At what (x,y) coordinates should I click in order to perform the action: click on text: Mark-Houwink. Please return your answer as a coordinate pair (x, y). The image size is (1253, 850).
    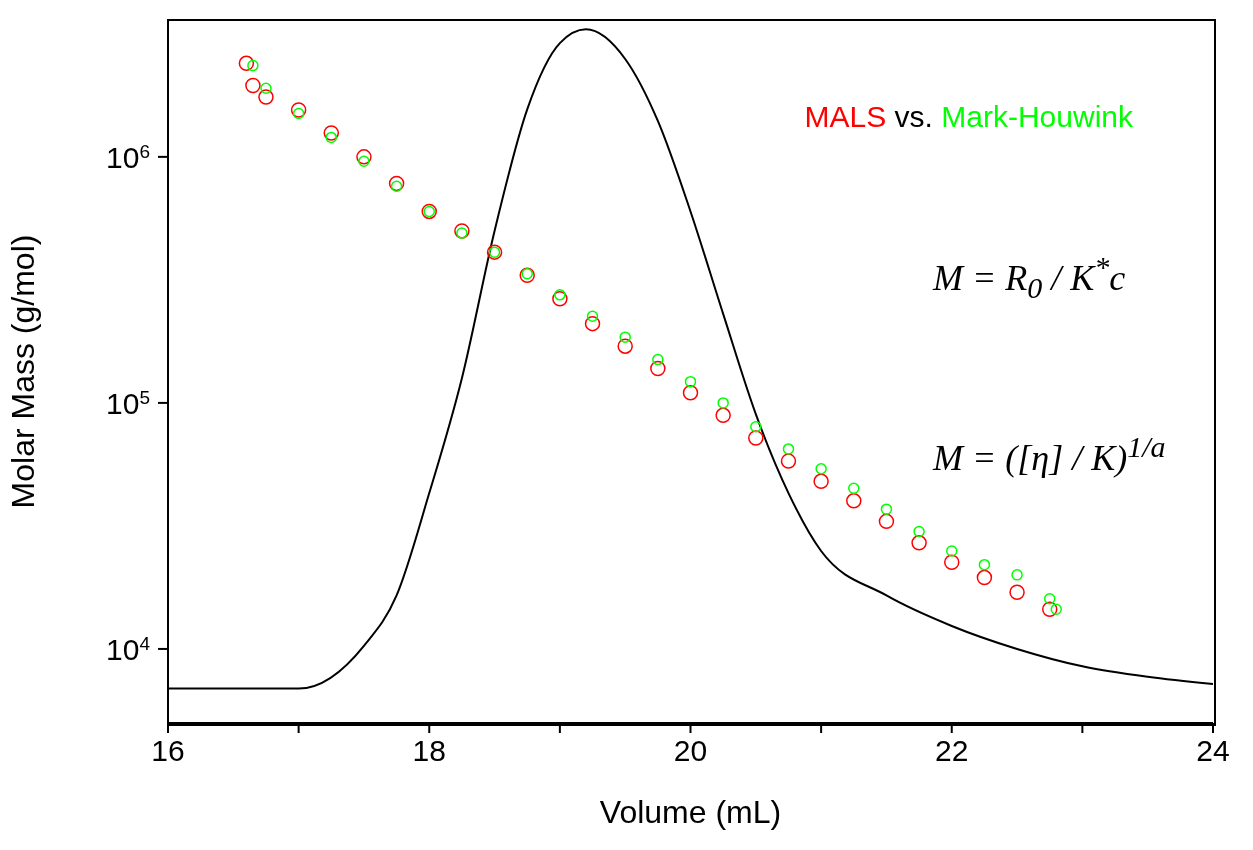
    Looking at the image, I should click on (1037, 116).